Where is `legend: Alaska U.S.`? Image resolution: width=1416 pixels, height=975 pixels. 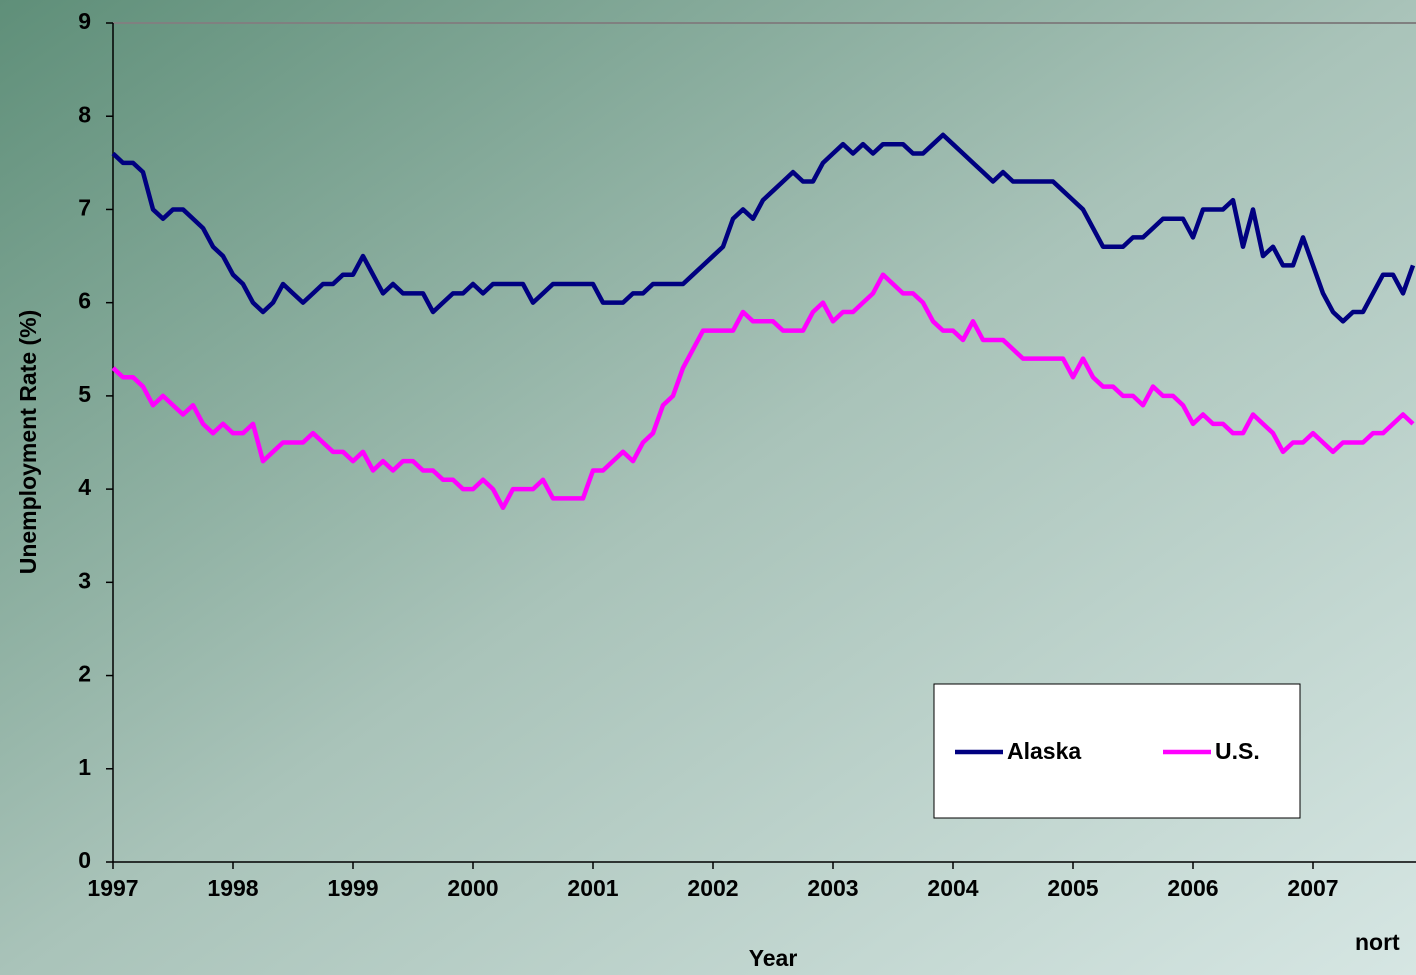 legend: Alaska U.S. is located at coordinates (1117, 751).